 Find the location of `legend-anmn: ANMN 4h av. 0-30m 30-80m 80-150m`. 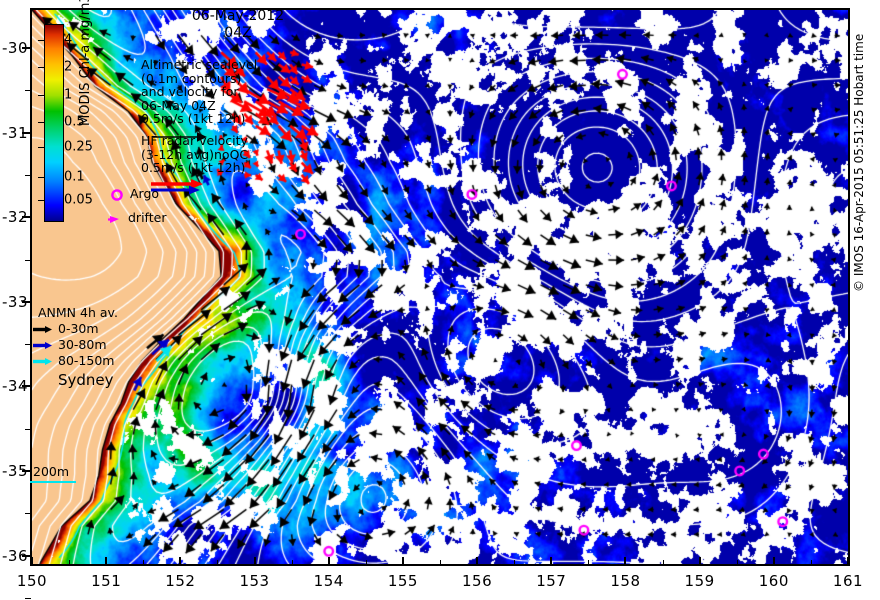

legend-anmn: ANMN 4h av. 0-30m 30-80m 80-150m is located at coordinates (75, 337).